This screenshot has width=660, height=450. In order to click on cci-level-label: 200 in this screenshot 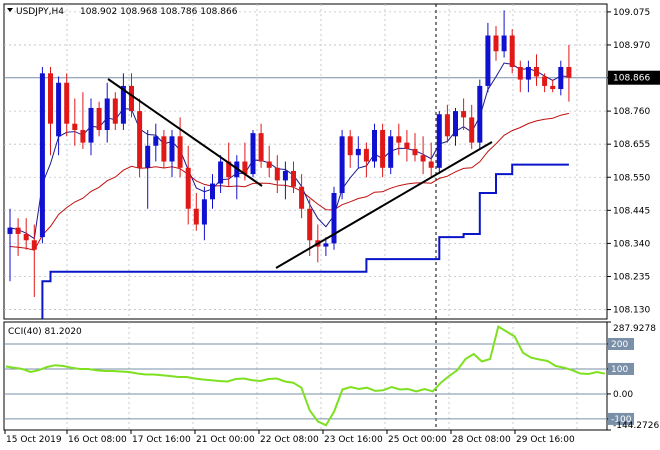, I will do `click(619, 345)`.